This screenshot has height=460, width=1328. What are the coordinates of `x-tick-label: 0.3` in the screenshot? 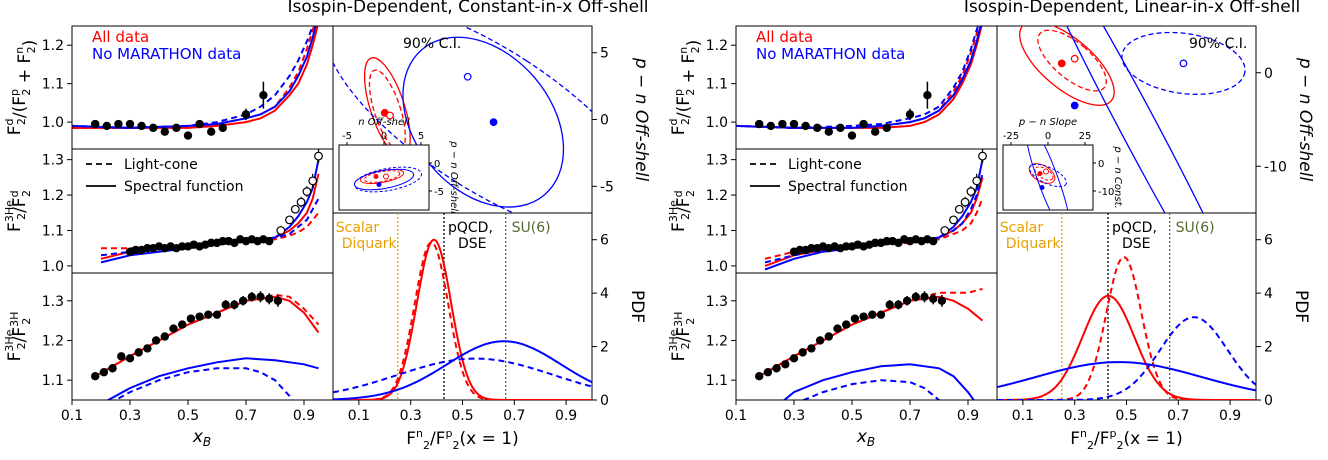 It's located at (794, 416).